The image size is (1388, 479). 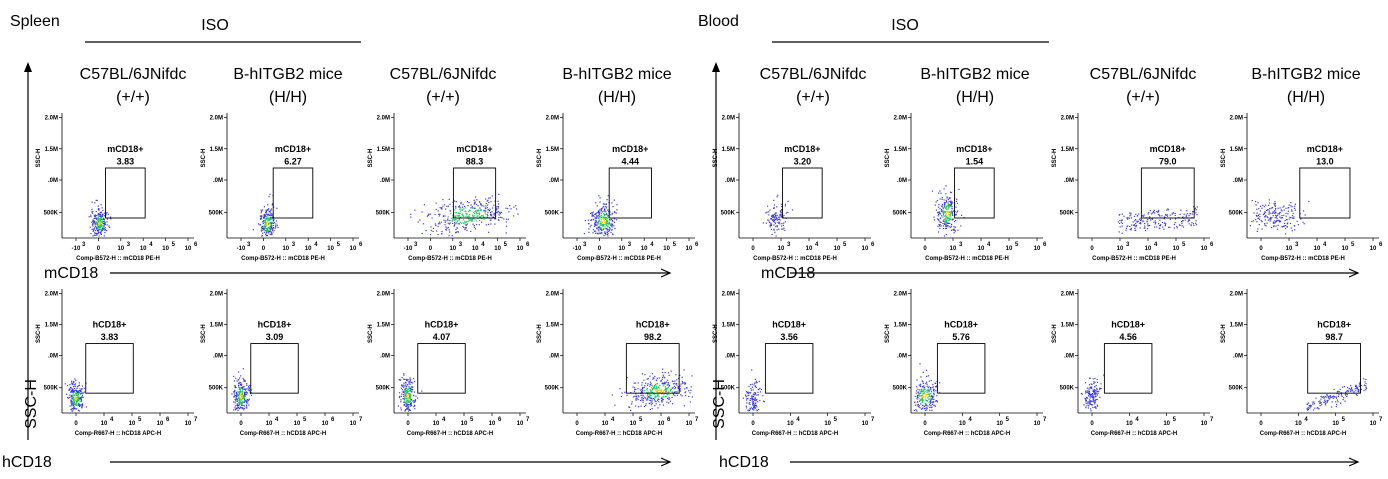 What do you see at coordinates (789, 324) in the screenshot?
I see `gate-label: hCD18+` at bounding box center [789, 324].